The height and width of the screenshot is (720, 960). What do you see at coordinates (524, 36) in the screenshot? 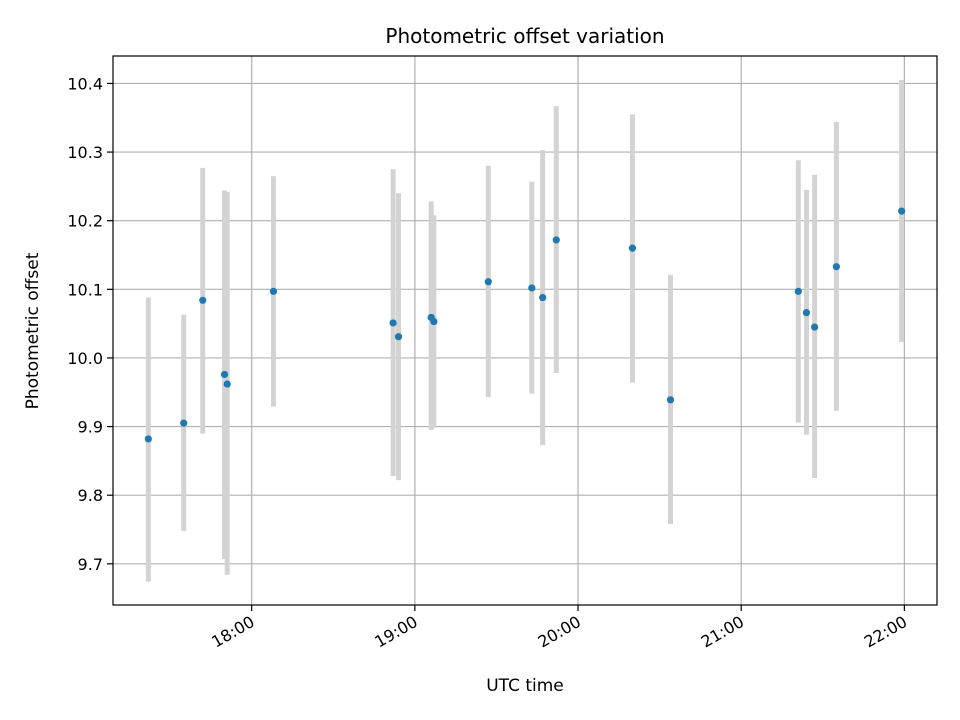
I see `chart-title: Photometric offset variation` at bounding box center [524, 36].